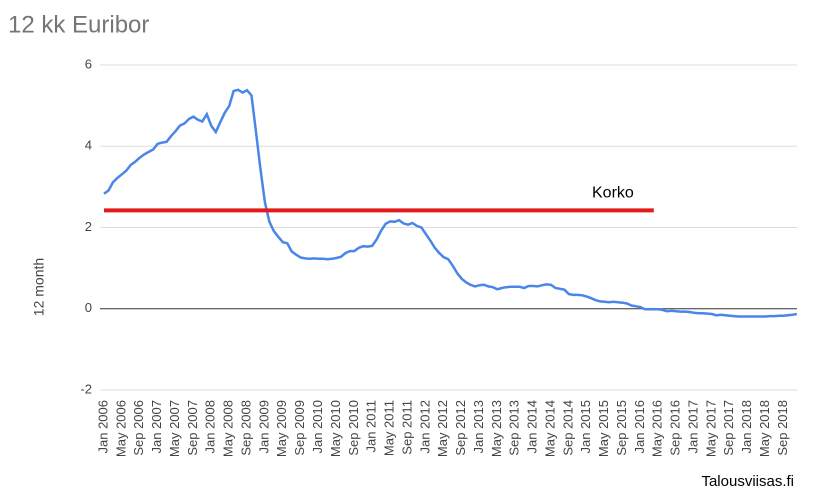 The width and height of the screenshot is (814, 497). Describe the element at coordinates (353, 428) in the screenshot. I see `x-tick-label: Sep 2010` at that location.